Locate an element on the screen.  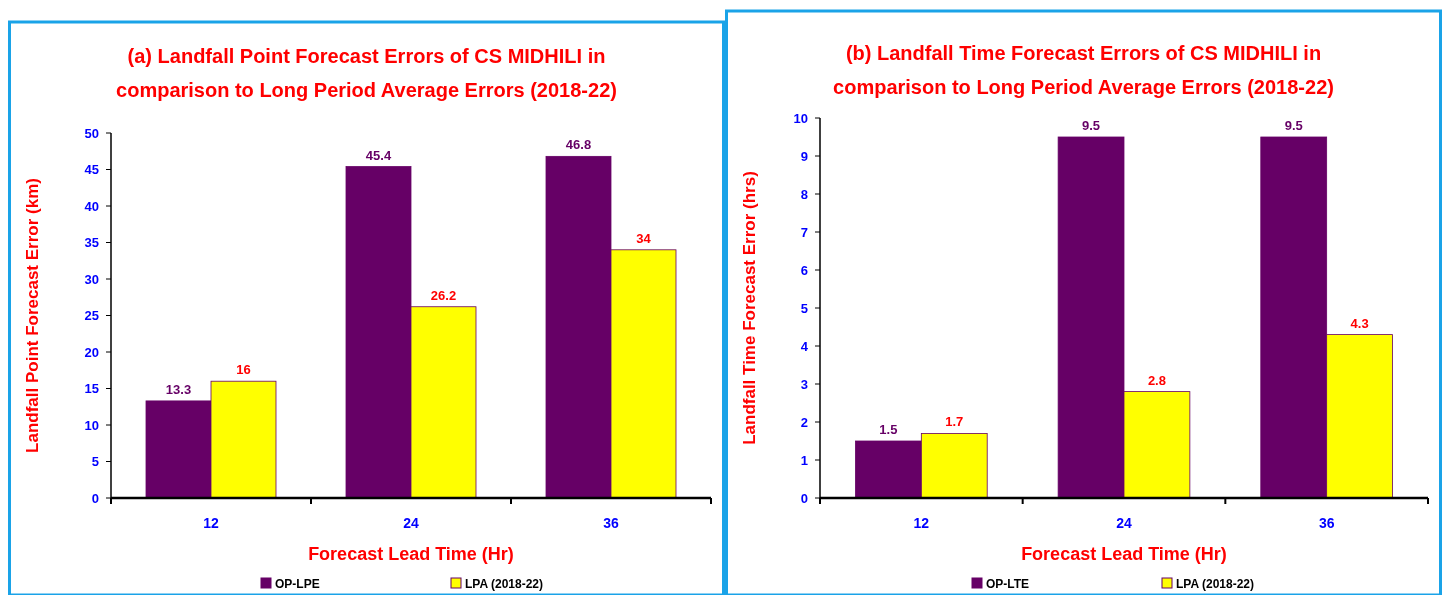
data-label: 1.7 is located at coordinates (954, 422).